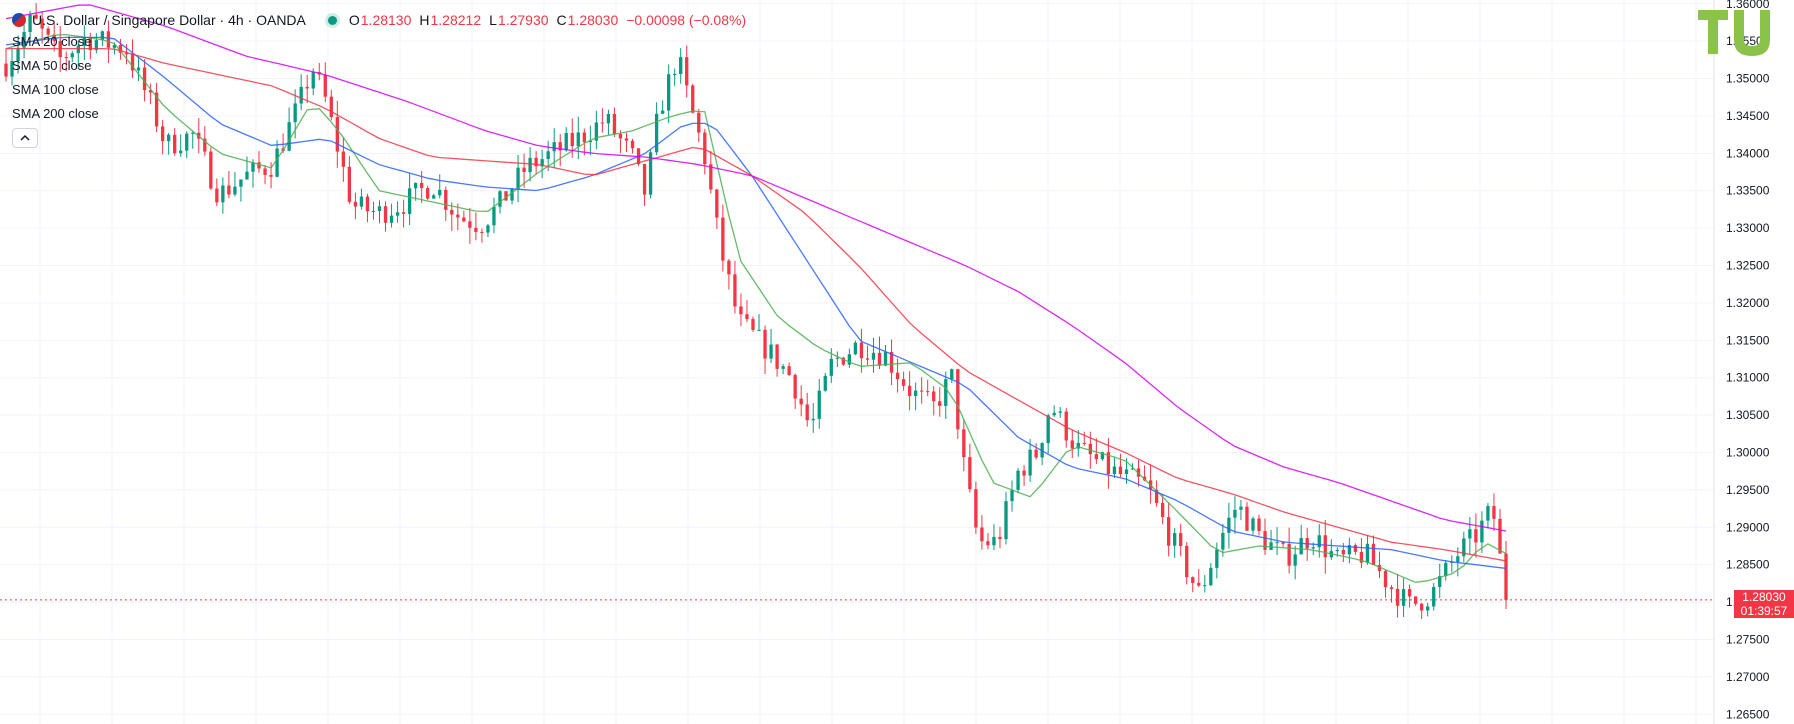 The height and width of the screenshot is (724, 1794). What do you see at coordinates (1748, 153) in the screenshot?
I see `price-tick-label: 1.34000` at bounding box center [1748, 153].